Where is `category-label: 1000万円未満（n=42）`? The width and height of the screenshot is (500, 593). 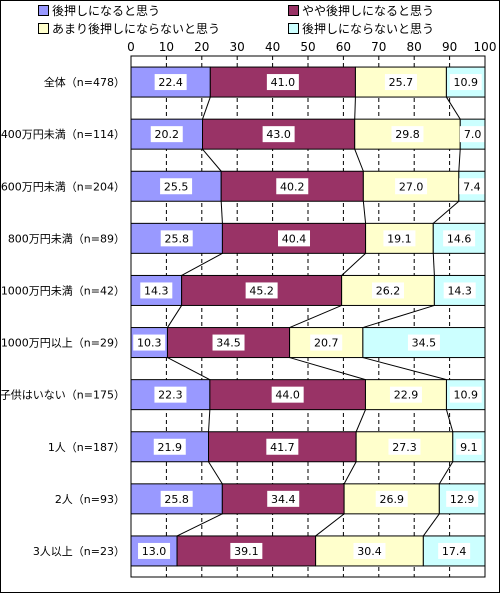
category-label: 1000万円未満（n=42） is located at coordinates (63, 290).